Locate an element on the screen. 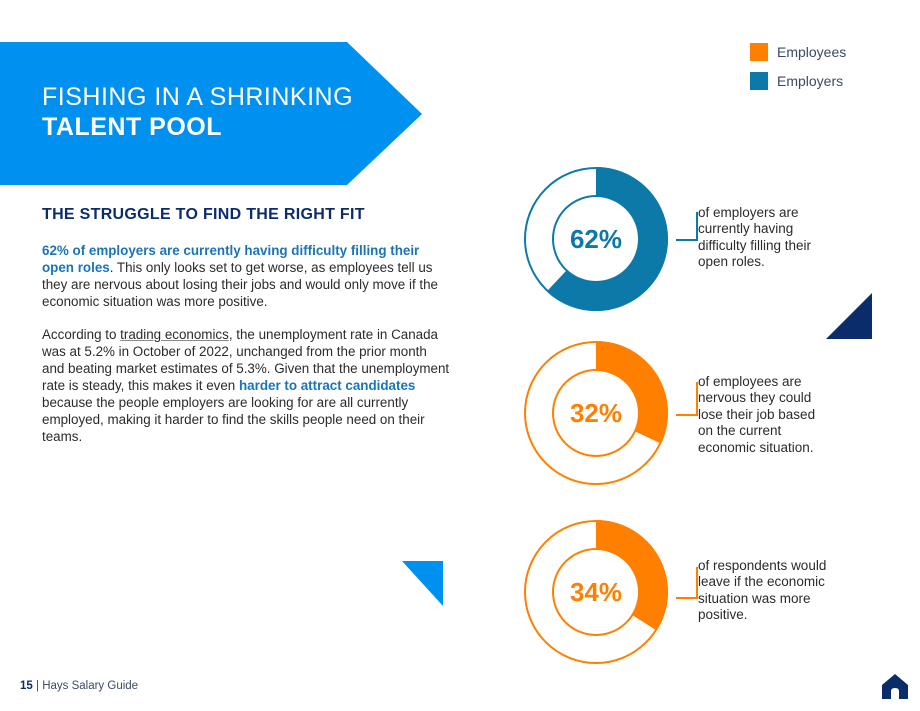 The width and height of the screenshot is (920, 711). donut-2-value: 32% is located at coordinates (596, 412).